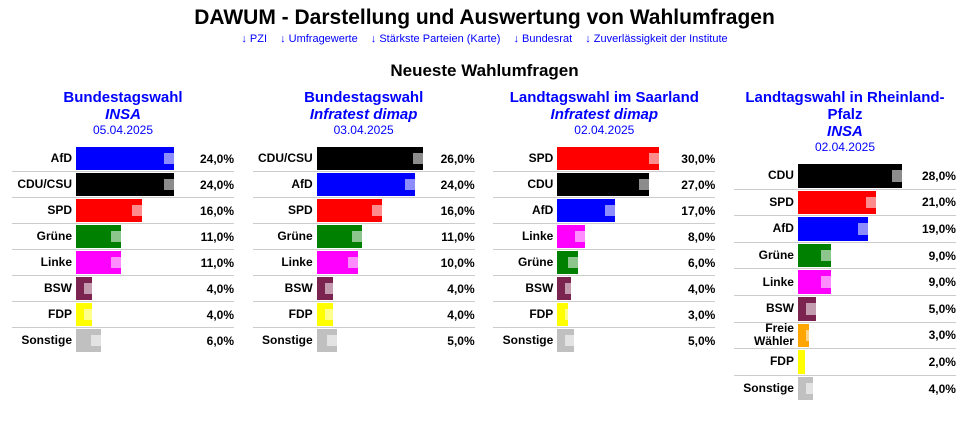 The height and width of the screenshot is (428, 969). I want to click on party-row: Linke 11,0%, so click(123, 263).